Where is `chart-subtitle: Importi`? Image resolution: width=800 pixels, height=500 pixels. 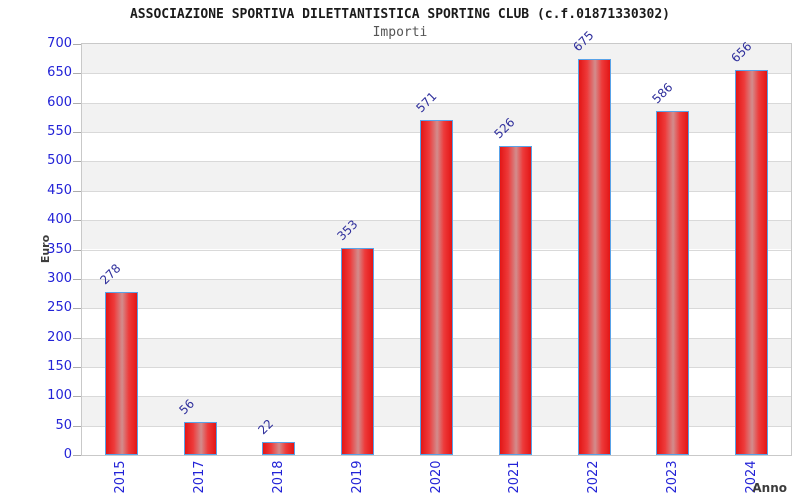
chart-subtitle: Importi is located at coordinates (400, 32).